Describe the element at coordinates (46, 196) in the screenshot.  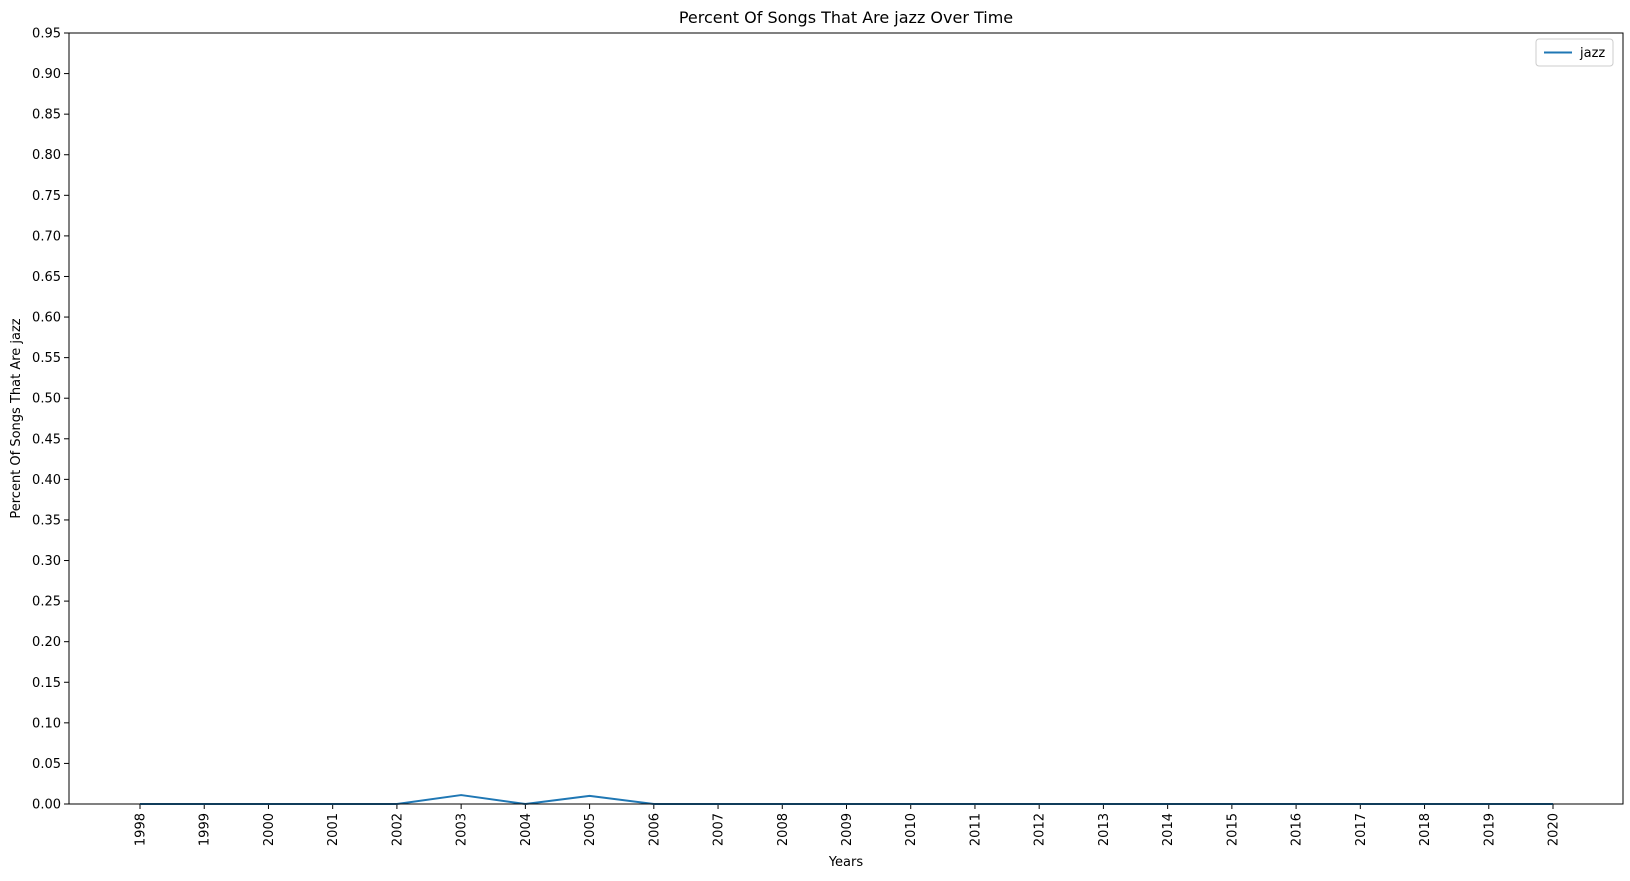
I see `y-tick-label: 0.75` at that location.